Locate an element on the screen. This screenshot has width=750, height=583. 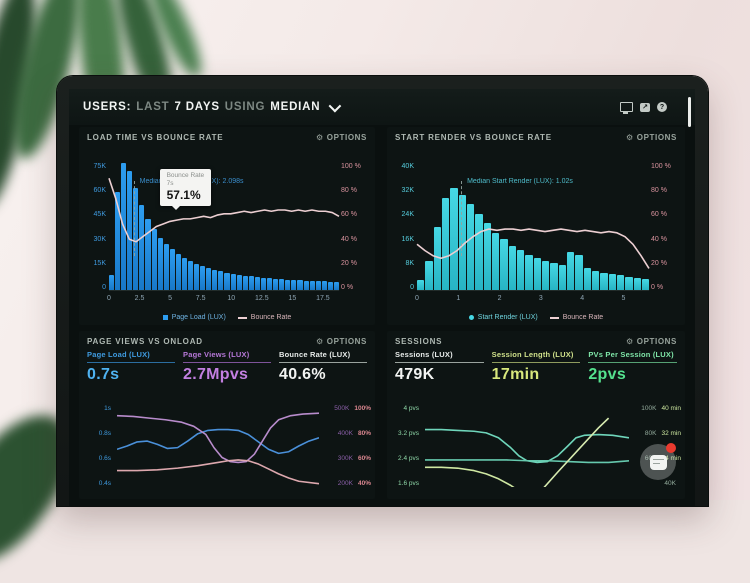
share-icon: ↗ is located at coordinates (645, 107).